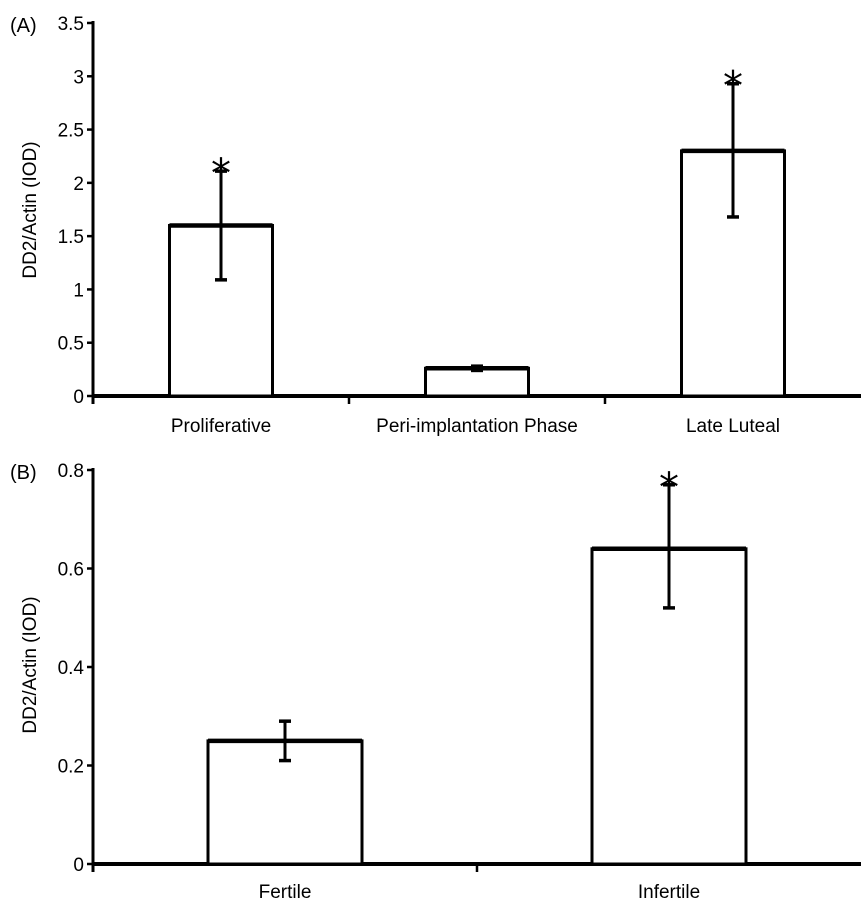 This screenshot has width=861, height=909. Describe the element at coordinates (71, 471) in the screenshot. I see `y-tick-label: 0.8` at that location.